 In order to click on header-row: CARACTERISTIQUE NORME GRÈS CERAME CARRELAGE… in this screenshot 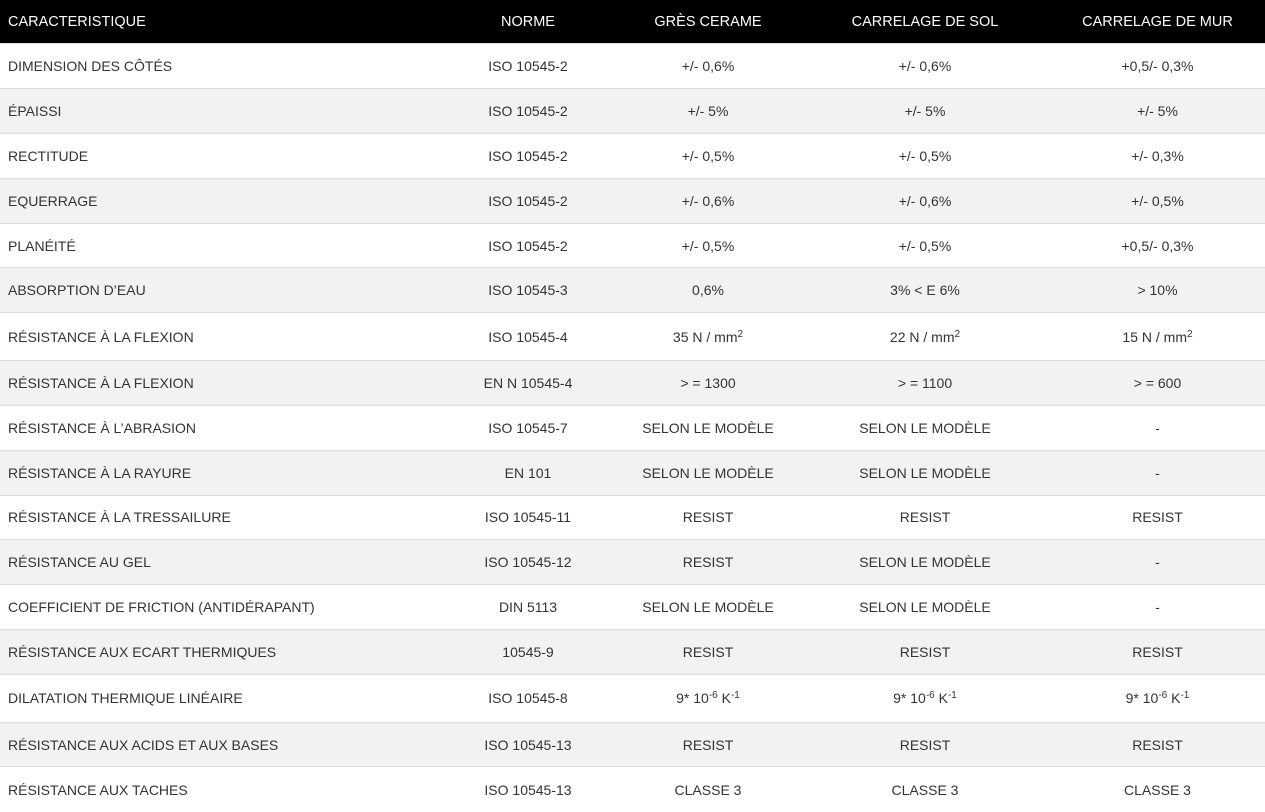, I will do `click(632, 22)`.